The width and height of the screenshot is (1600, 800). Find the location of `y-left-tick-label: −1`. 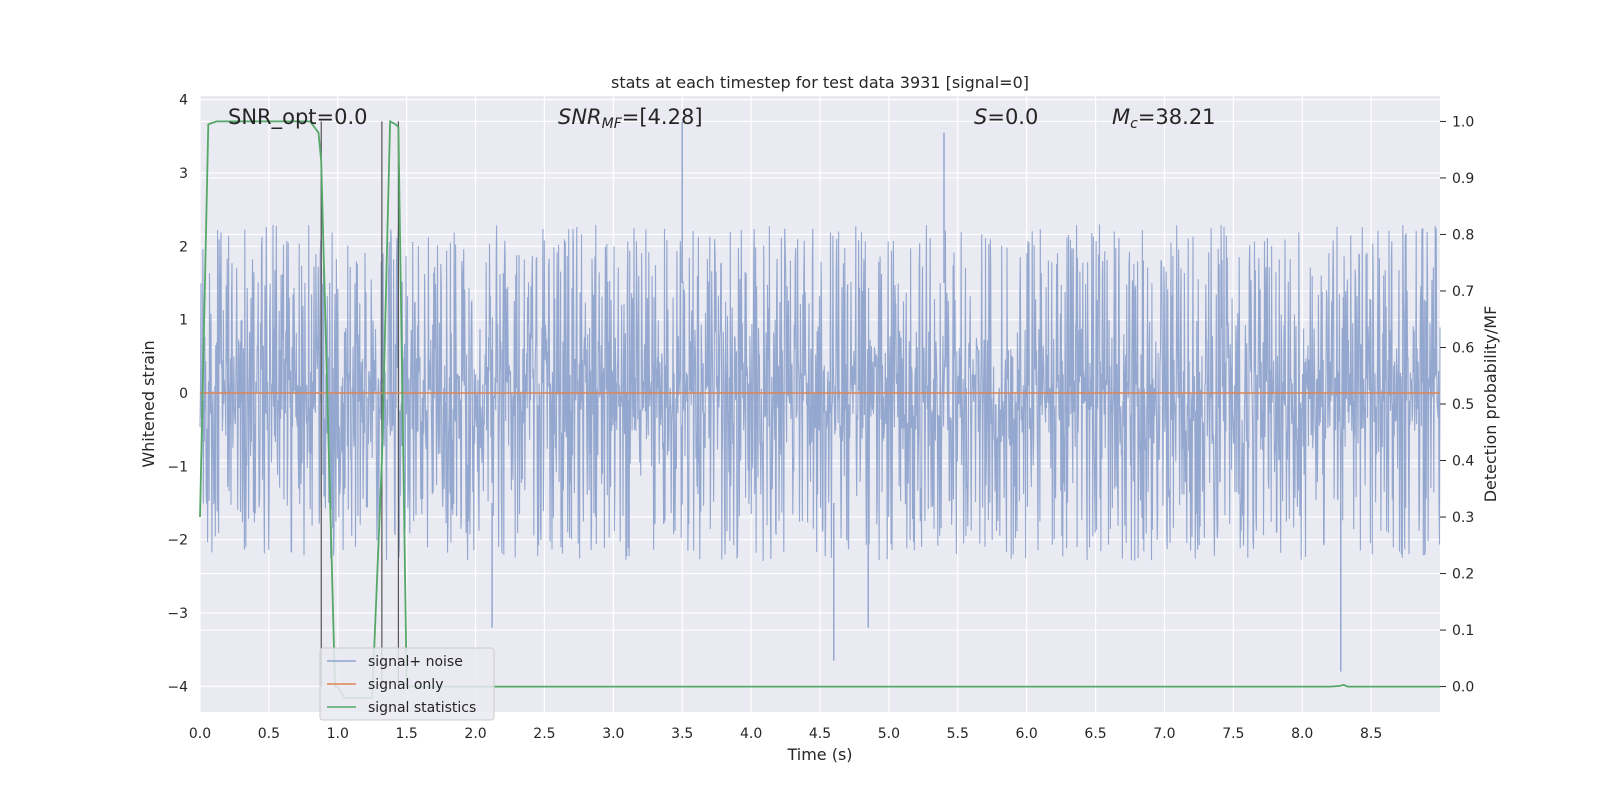

y-left-tick-label: −1 is located at coordinates (177, 467).